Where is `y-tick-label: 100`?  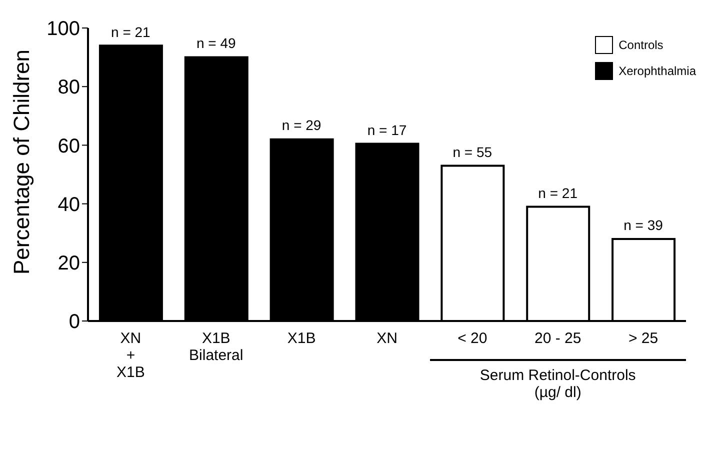 y-tick-label: 100 is located at coordinates (63, 29).